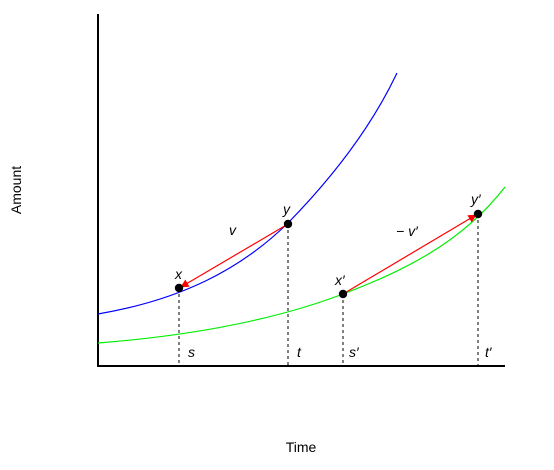 The width and height of the screenshot is (554, 470). Describe the element at coordinates (301, 447) in the screenshot. I see `x-axis-title: Time` at that location.